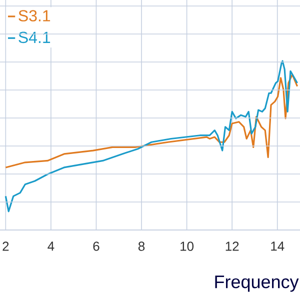  I want to click on x-axis-title: Frequency, so click(257, 284).